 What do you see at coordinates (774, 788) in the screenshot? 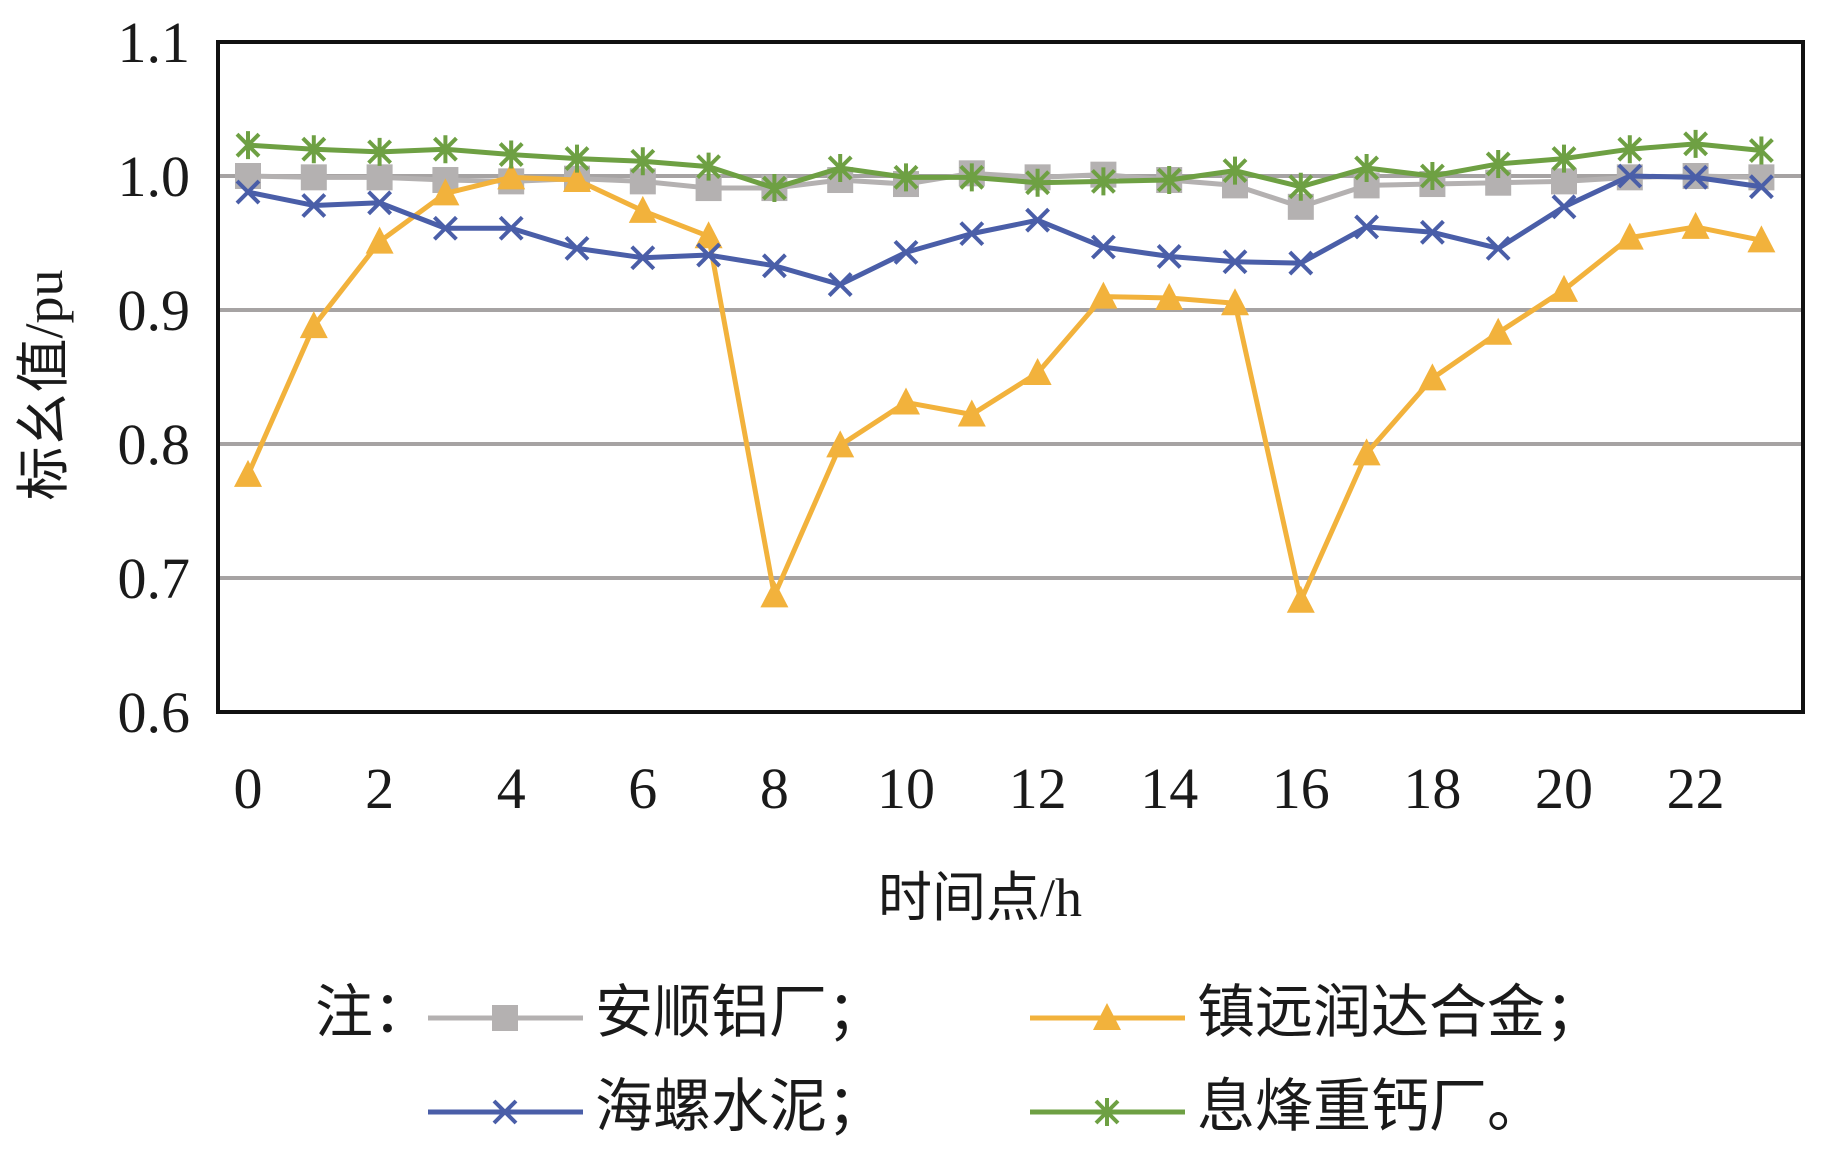
I see `x-tick-label: 8` at bounding box center [774, 788].